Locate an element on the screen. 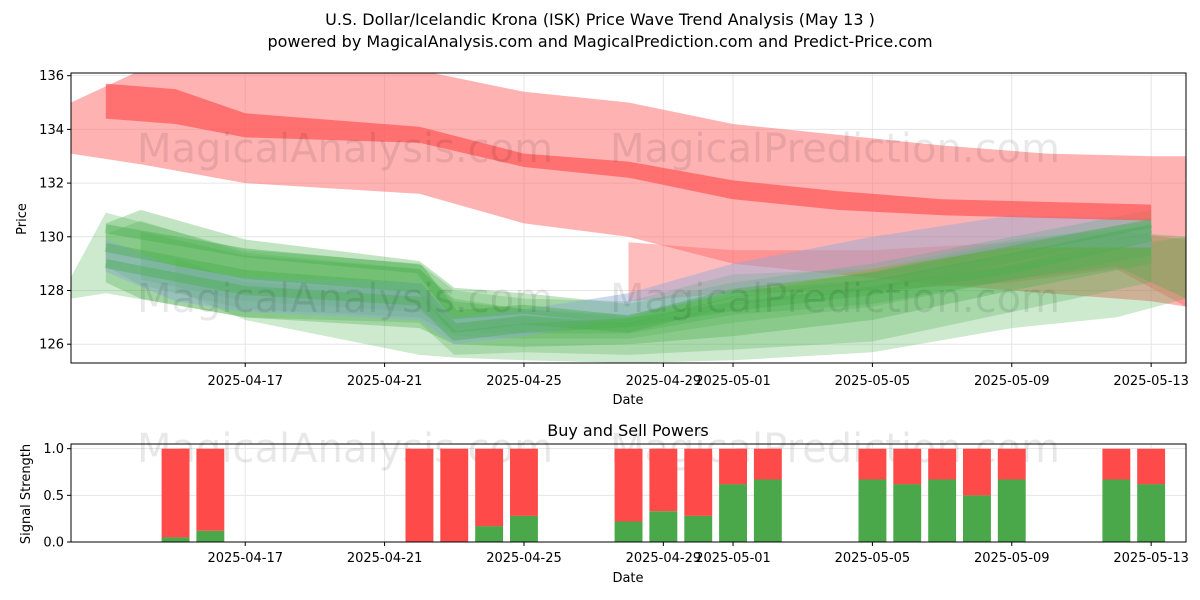  green-band is located at coordinates (663, 282).